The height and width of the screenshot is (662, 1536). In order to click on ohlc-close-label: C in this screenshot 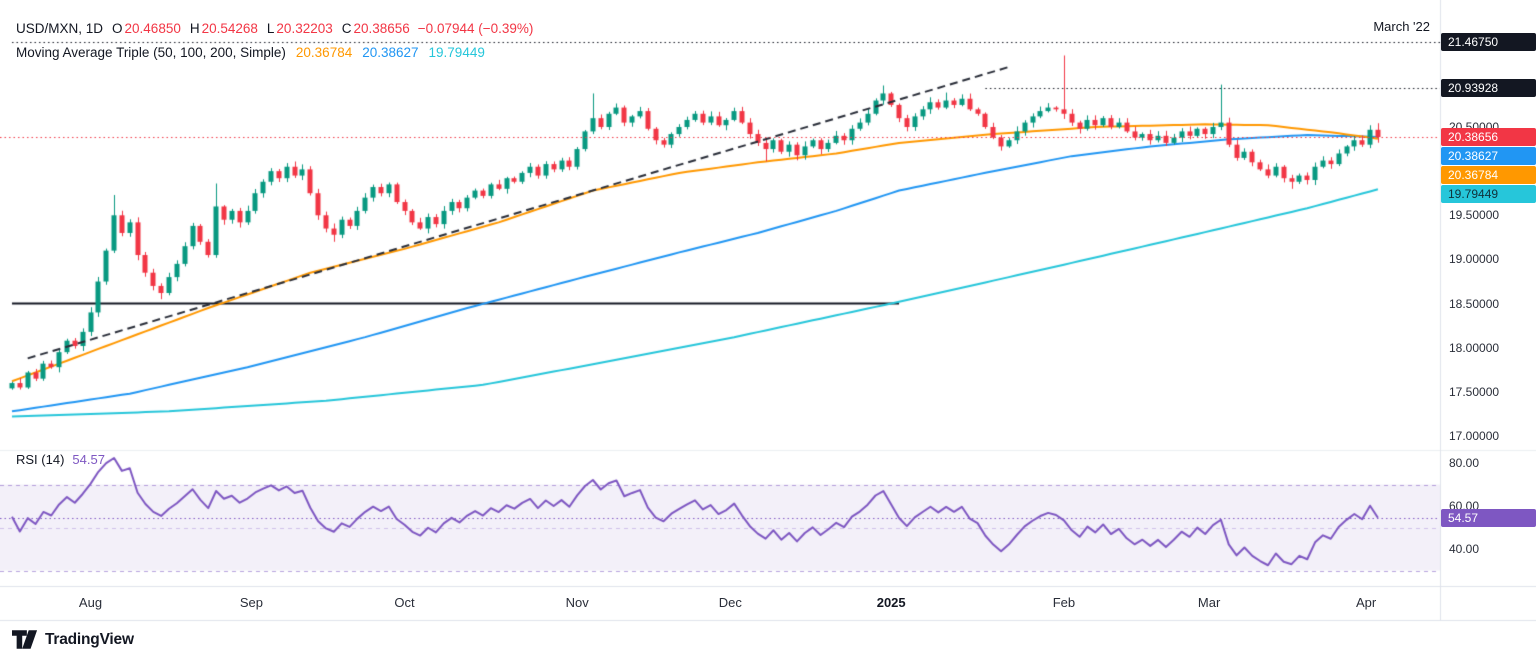, I will do `click(346, 28)`.